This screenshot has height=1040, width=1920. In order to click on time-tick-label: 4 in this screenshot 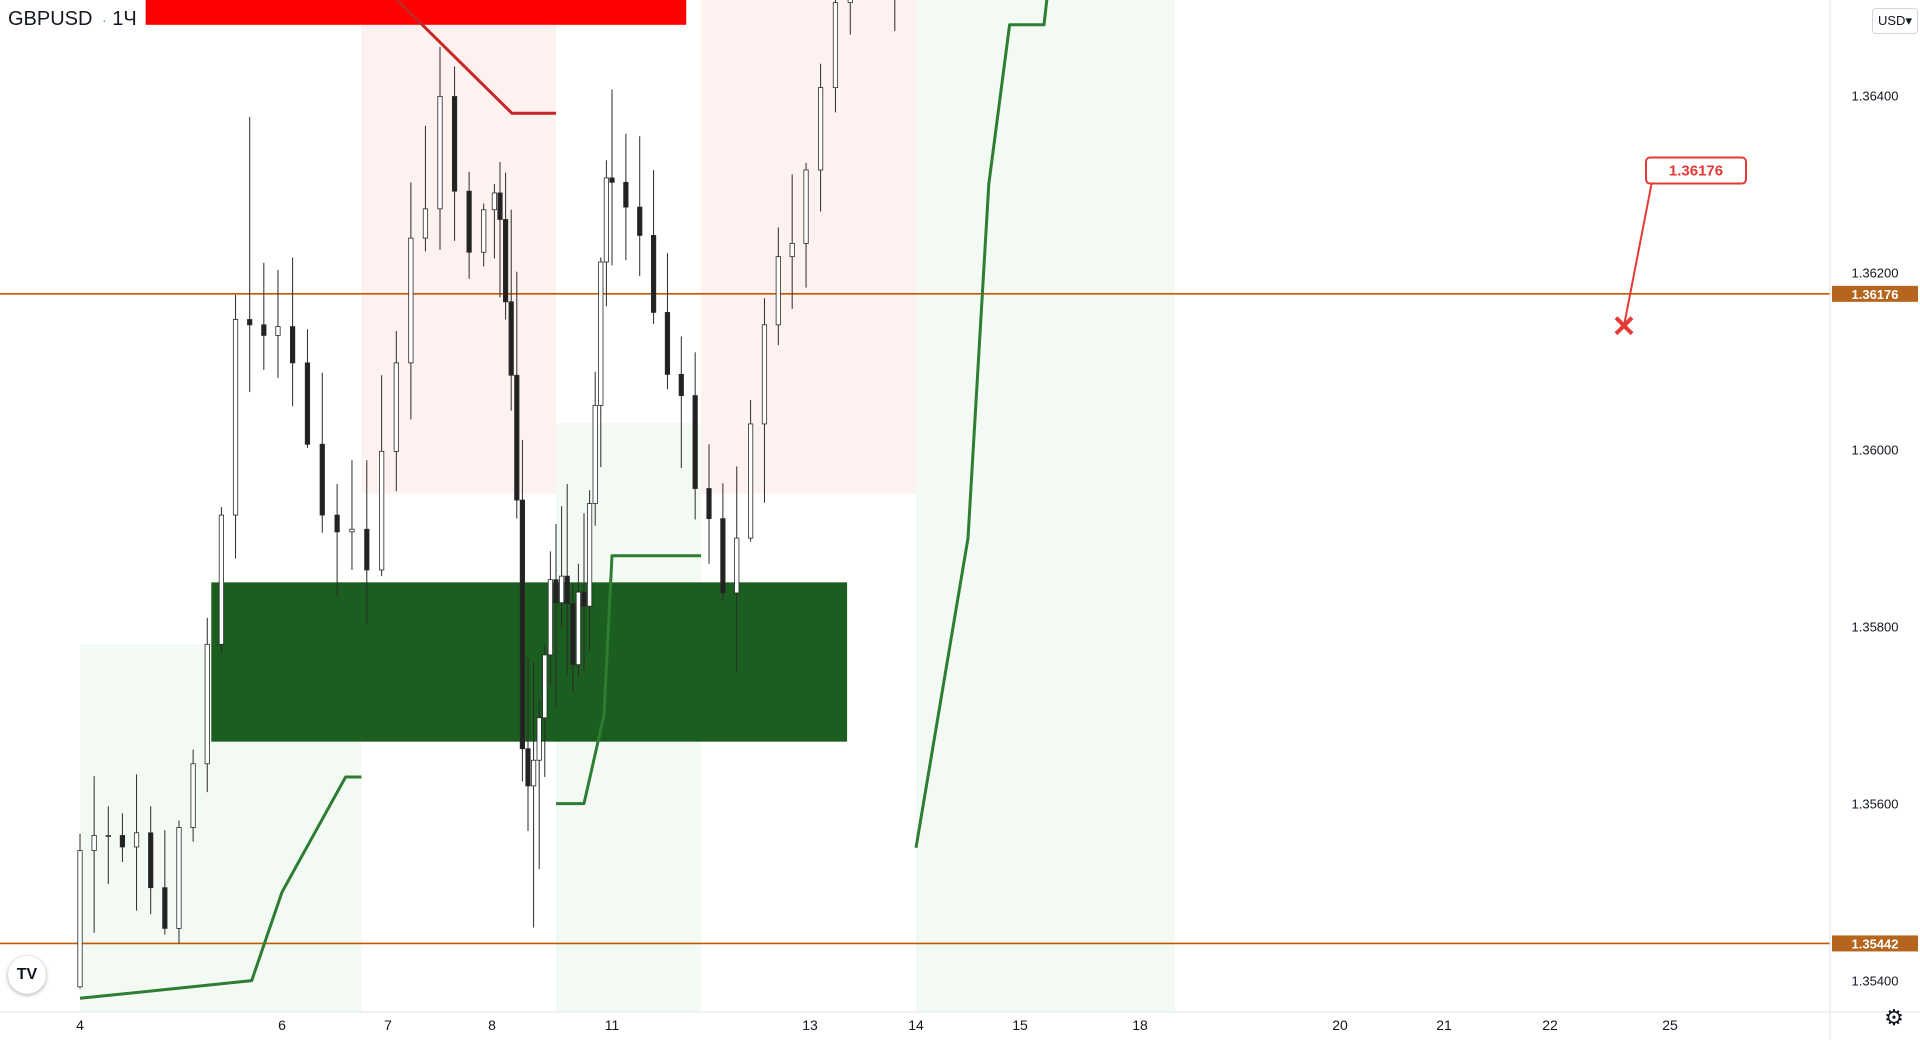, I will do `click(80, 1025)`.